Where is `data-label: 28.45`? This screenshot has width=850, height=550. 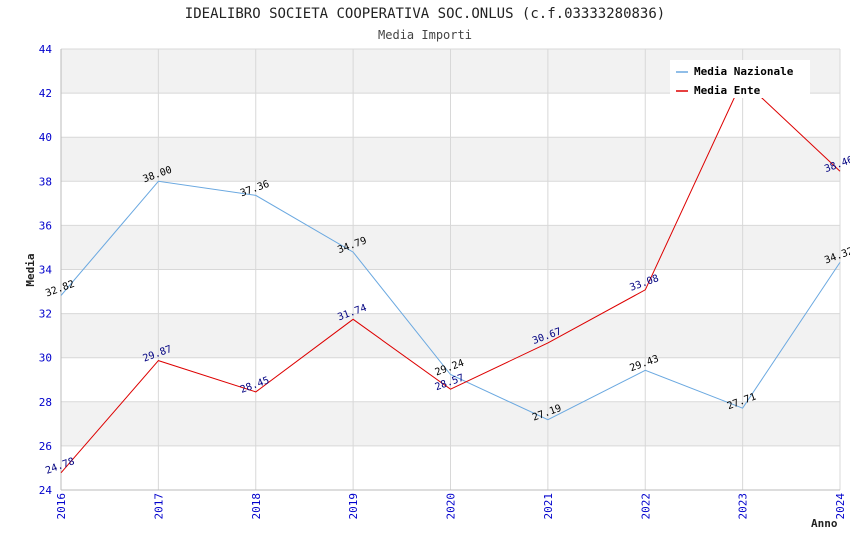
data-label: 28.45 is located at coordinates (255, 385).